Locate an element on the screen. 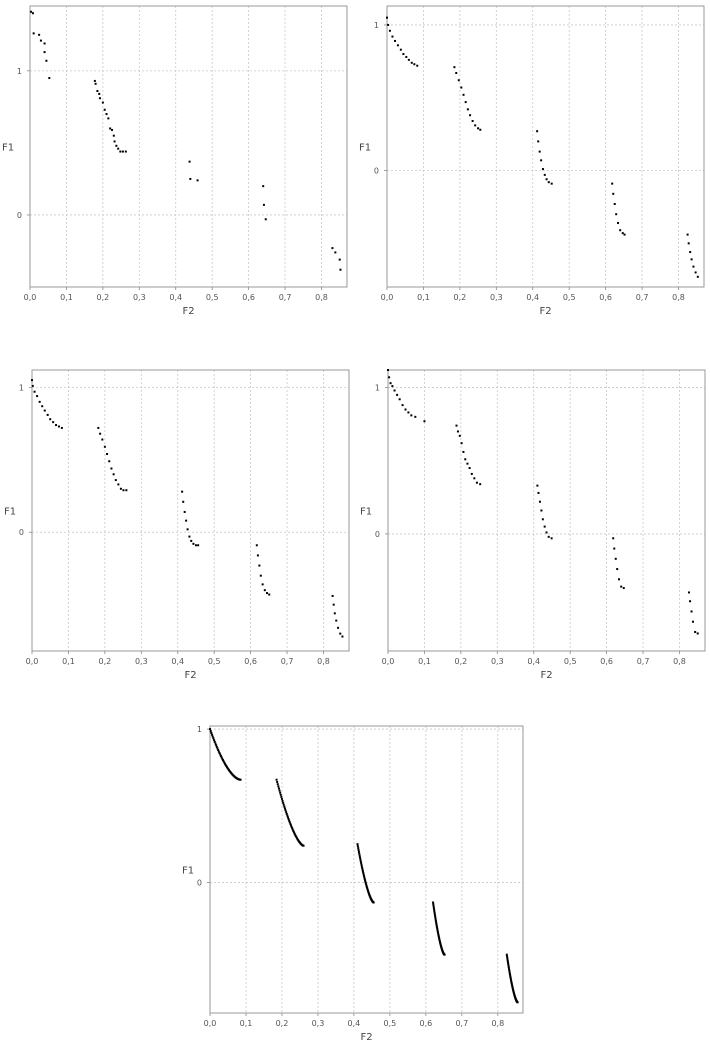 The width and height of the screenshot is (710, 1051). y-axis-label: F1 is located at coordinates (188, 871).